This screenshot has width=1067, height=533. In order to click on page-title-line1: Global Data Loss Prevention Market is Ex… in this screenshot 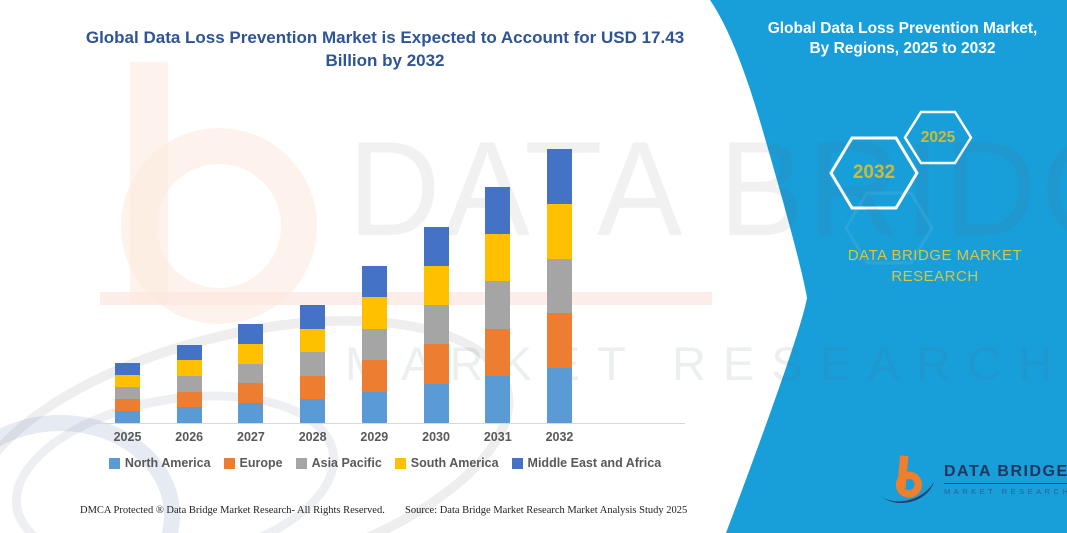, I will do `click(385, 37)`.